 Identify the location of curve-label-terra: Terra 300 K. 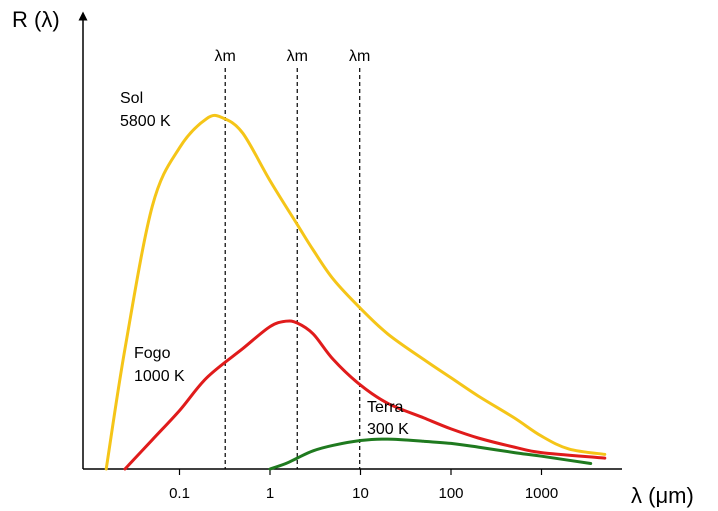
(388, 418).